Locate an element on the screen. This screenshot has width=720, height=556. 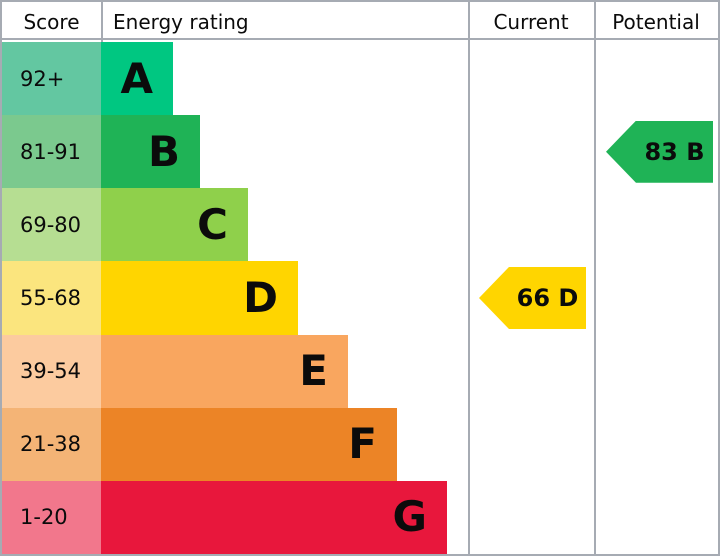
header-score: Score is located at coordinates (51, 22).